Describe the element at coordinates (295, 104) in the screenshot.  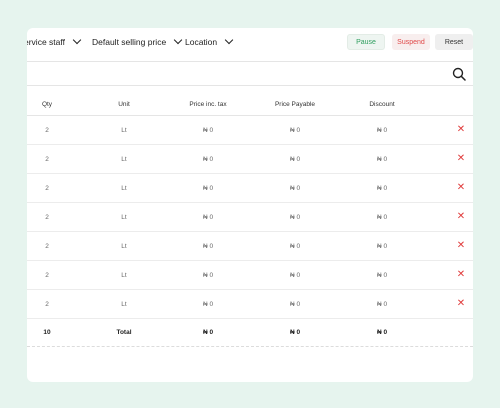
I see `header-payable: Price Payable` at that location.